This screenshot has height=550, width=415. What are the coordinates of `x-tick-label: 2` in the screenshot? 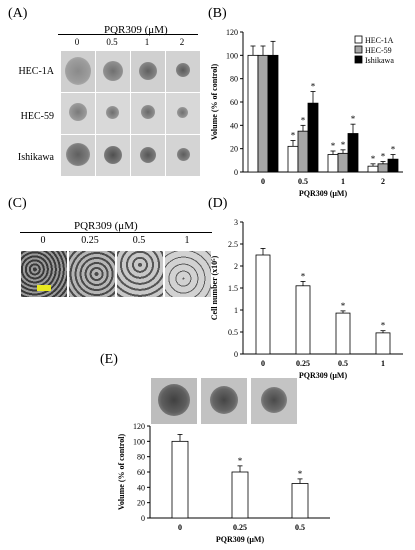 It's located at (383, 181).